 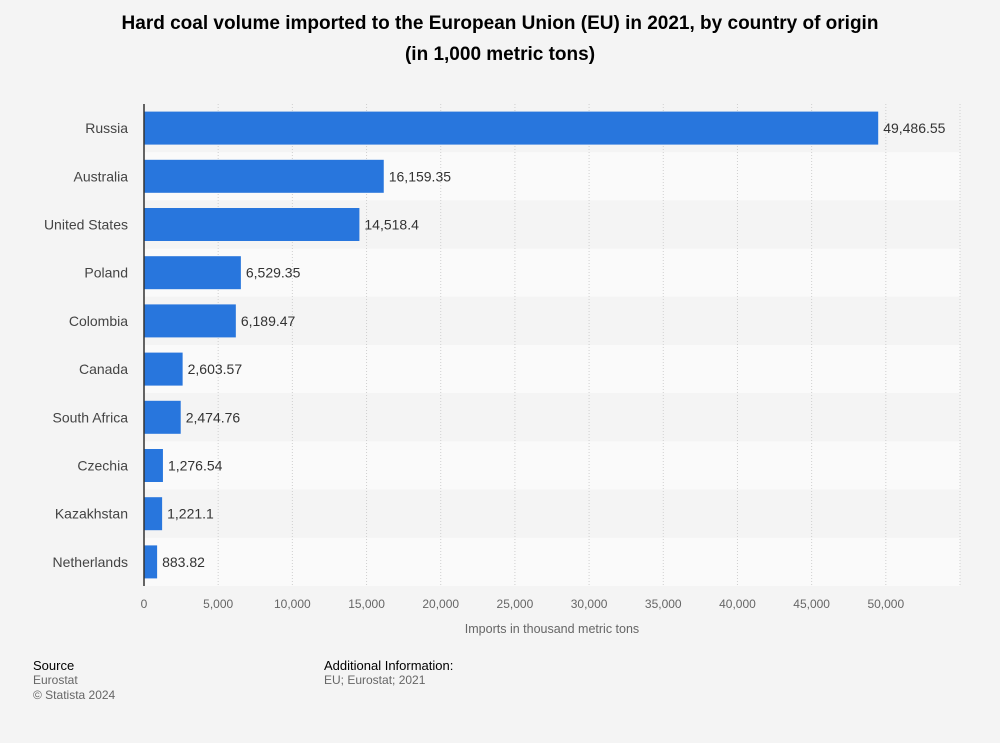 I want to click on source-name: Eurostat, so click(x=55, y=680).